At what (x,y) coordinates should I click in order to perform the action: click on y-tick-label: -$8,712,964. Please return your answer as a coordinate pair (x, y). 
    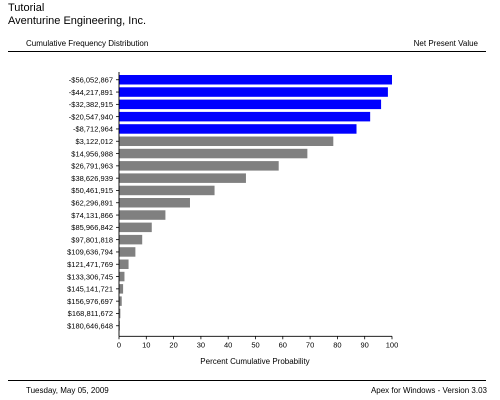
    Looking at the image, I should click on (93, 129).